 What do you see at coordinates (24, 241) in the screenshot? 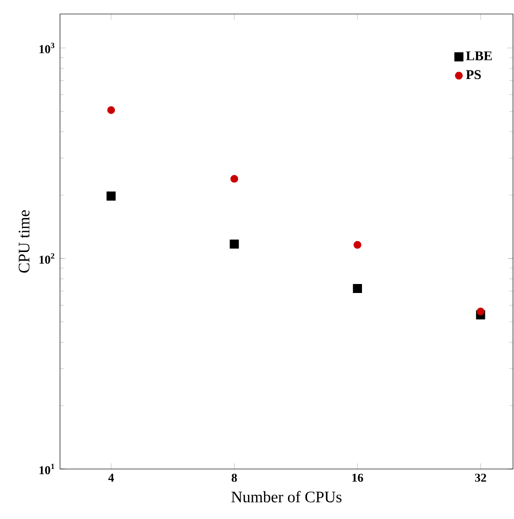
I see `y-axis-title: CPU time` at bounding box center [24, 241].